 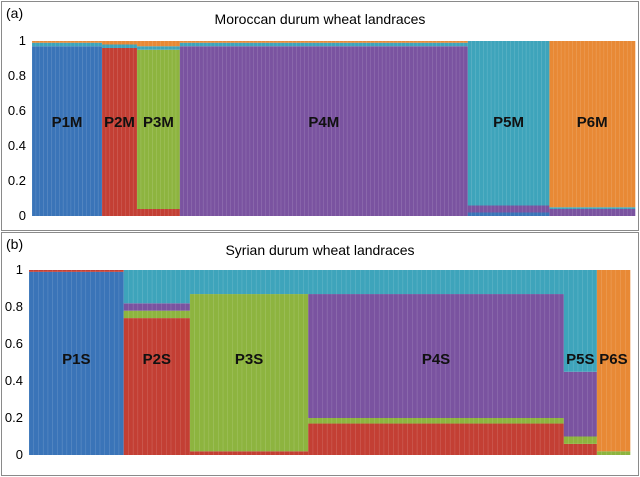 What do you see at coordinates (67, 122) in the screenshot?
I see `population-label: P1M` at bounding box center [67, 122].